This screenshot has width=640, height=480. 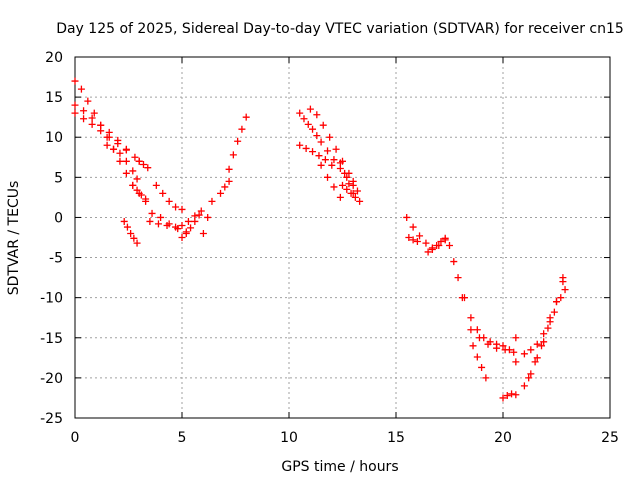 What do you see at coordinates (289, 438) in the screenshot?
I see `x-tick-label: 10` at bounding box center [289, 438].